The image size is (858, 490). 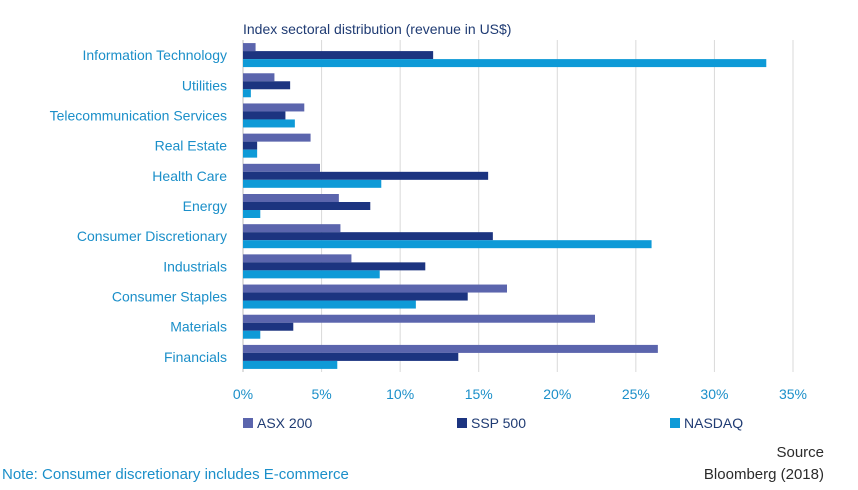 I want to click on x-tick-label: 15%, so click(x=479, y=394).